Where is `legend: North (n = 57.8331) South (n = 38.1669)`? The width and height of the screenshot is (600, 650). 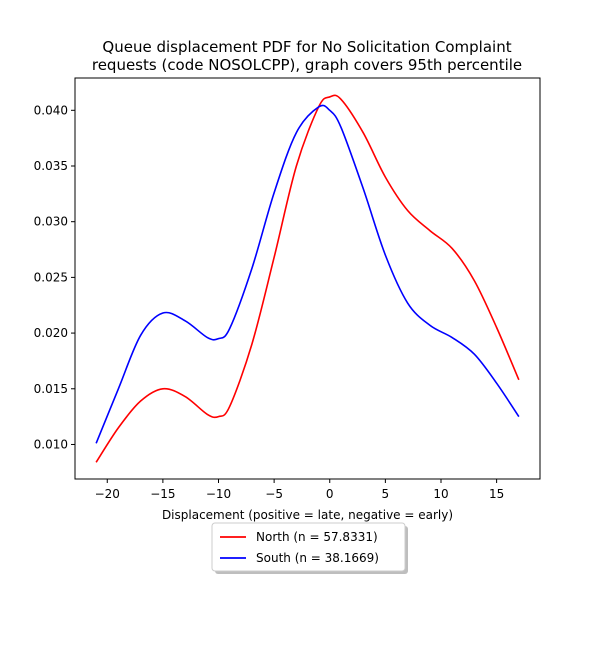
legend: North (n = 57.8331) South (n = 38.1669) is located at coordinates (309, 548).